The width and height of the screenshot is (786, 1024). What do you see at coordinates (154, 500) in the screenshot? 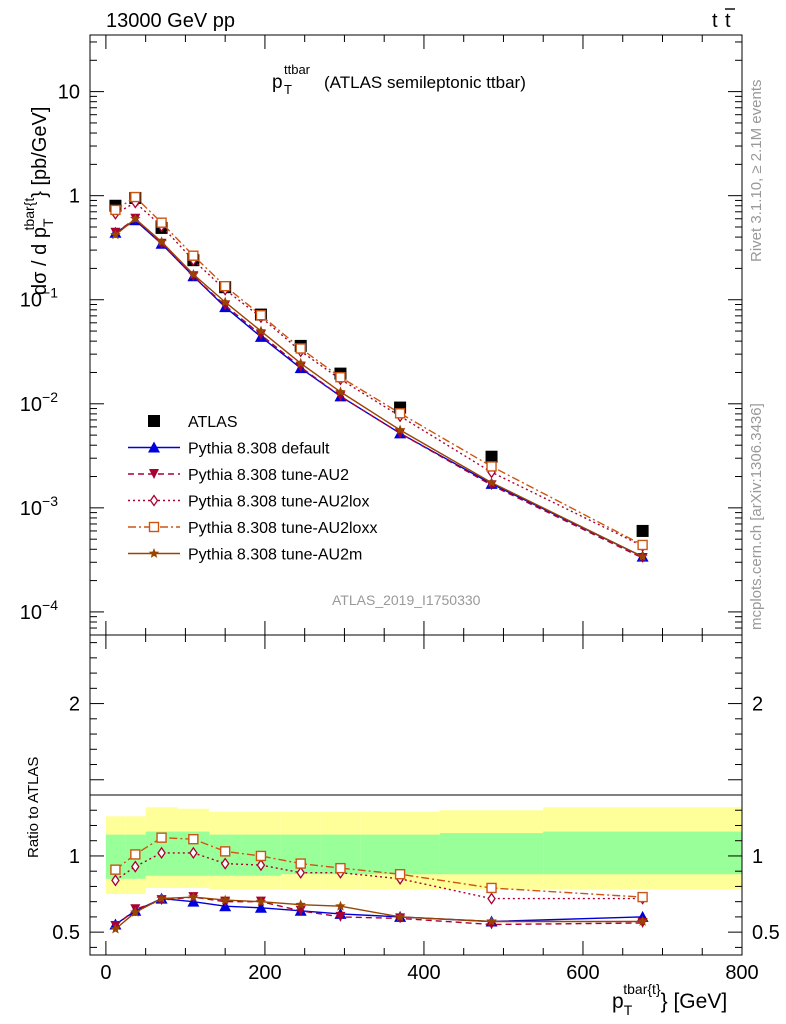
I see `legend-marker-pythia-8-308-tune-au2lox` at bounding box center [154, 500].